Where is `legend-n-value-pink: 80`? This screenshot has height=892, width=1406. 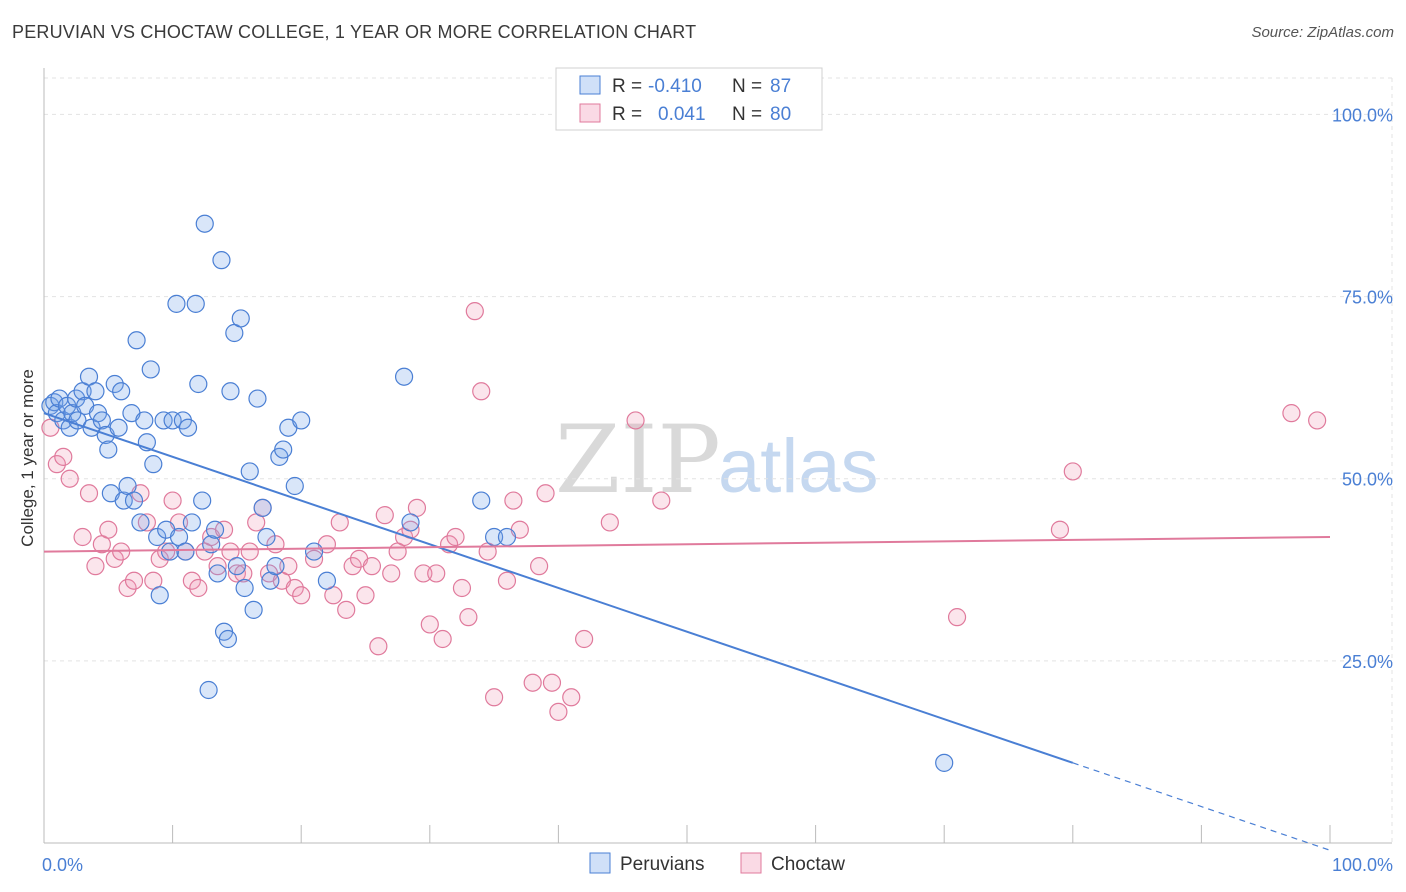
legend-n-value-pink: 80 is located at coordinates (780, 114).